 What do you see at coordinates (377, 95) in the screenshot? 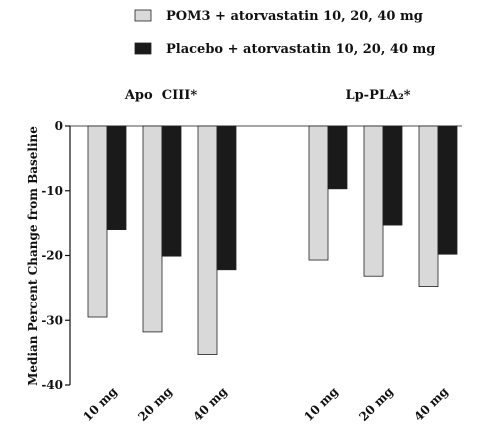
I see `group-label-lp-pla2: Lp-PLA₂*` at bounding box center [377, 95].